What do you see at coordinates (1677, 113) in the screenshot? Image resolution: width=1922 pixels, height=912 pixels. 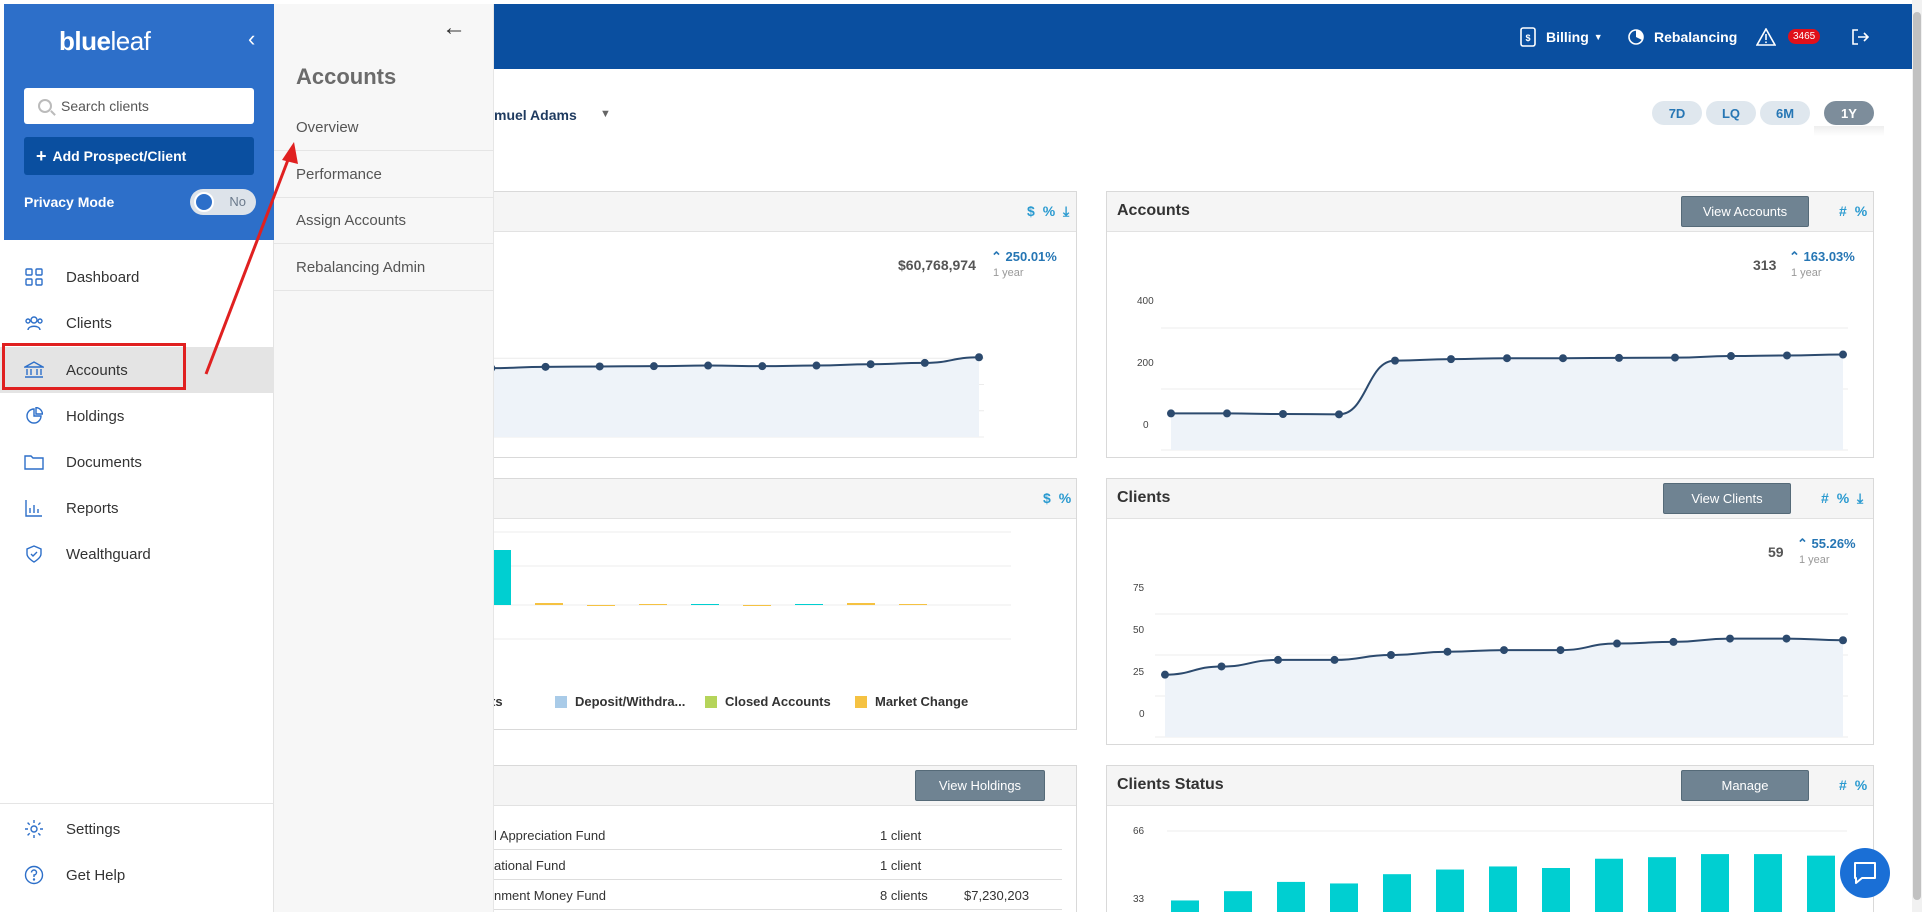 I see `period-7d: 7D` at bounding box center [1677, 113].